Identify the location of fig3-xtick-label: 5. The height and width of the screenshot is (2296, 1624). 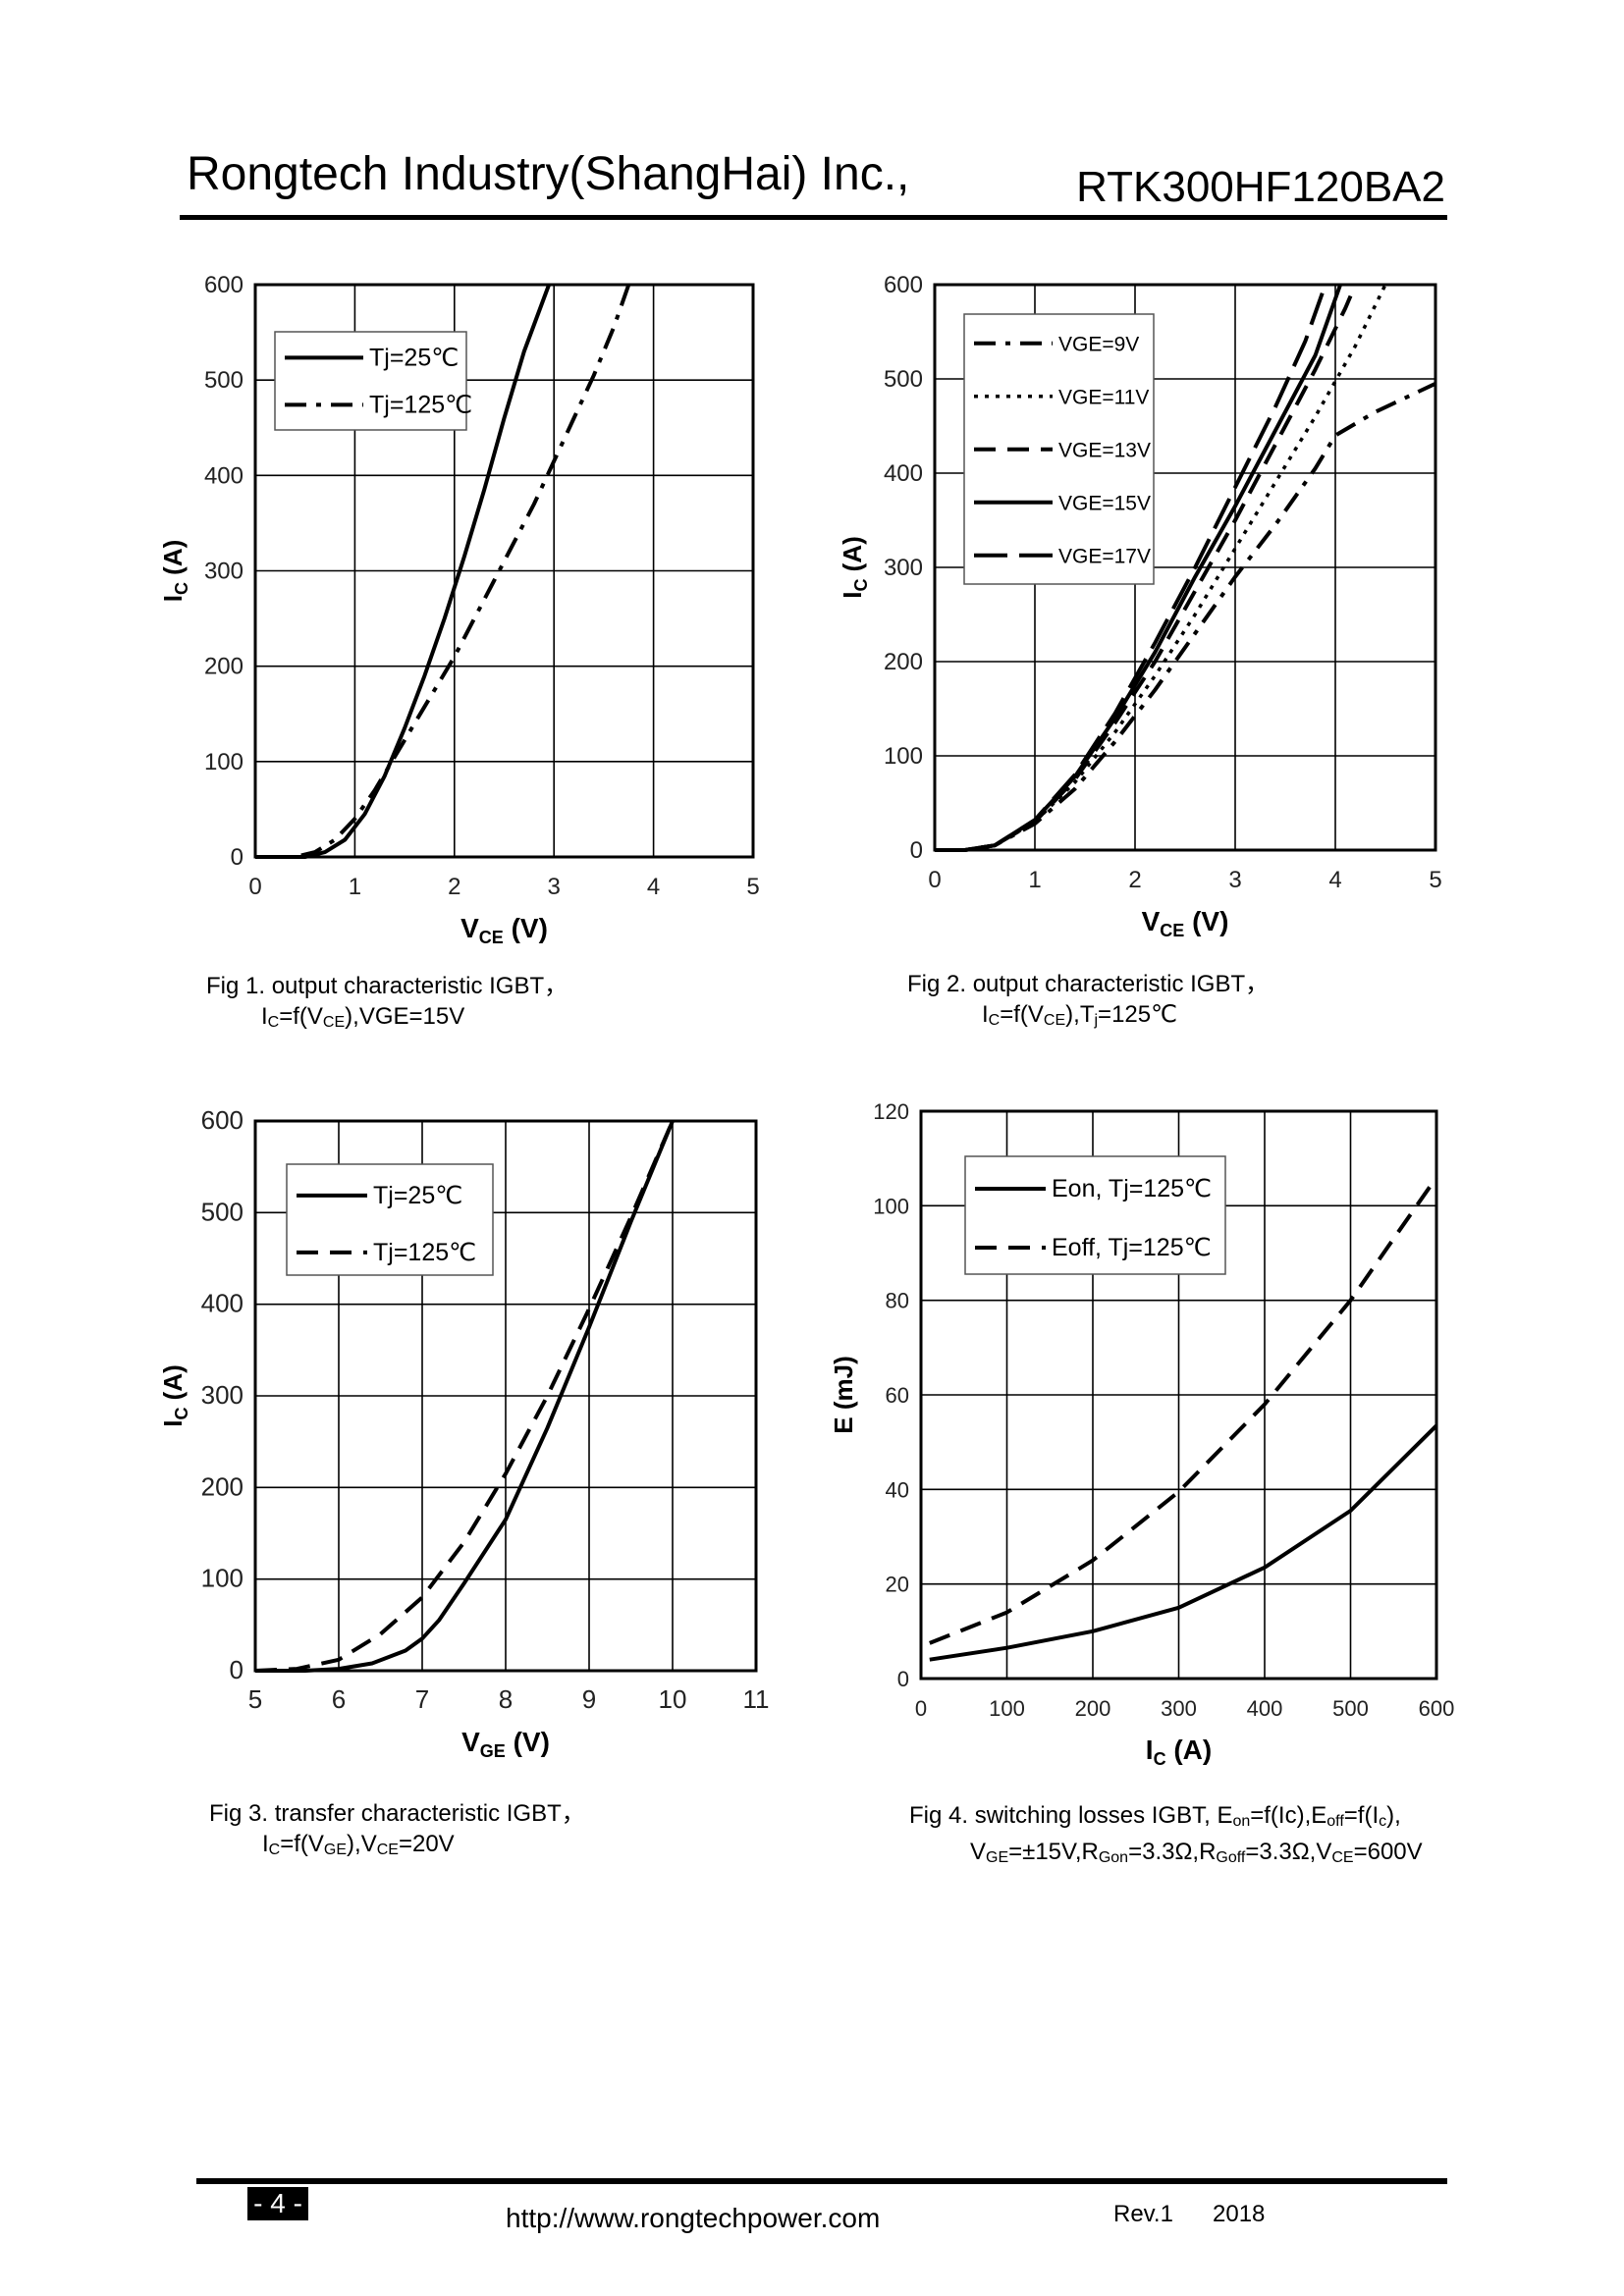
(255, 1699).